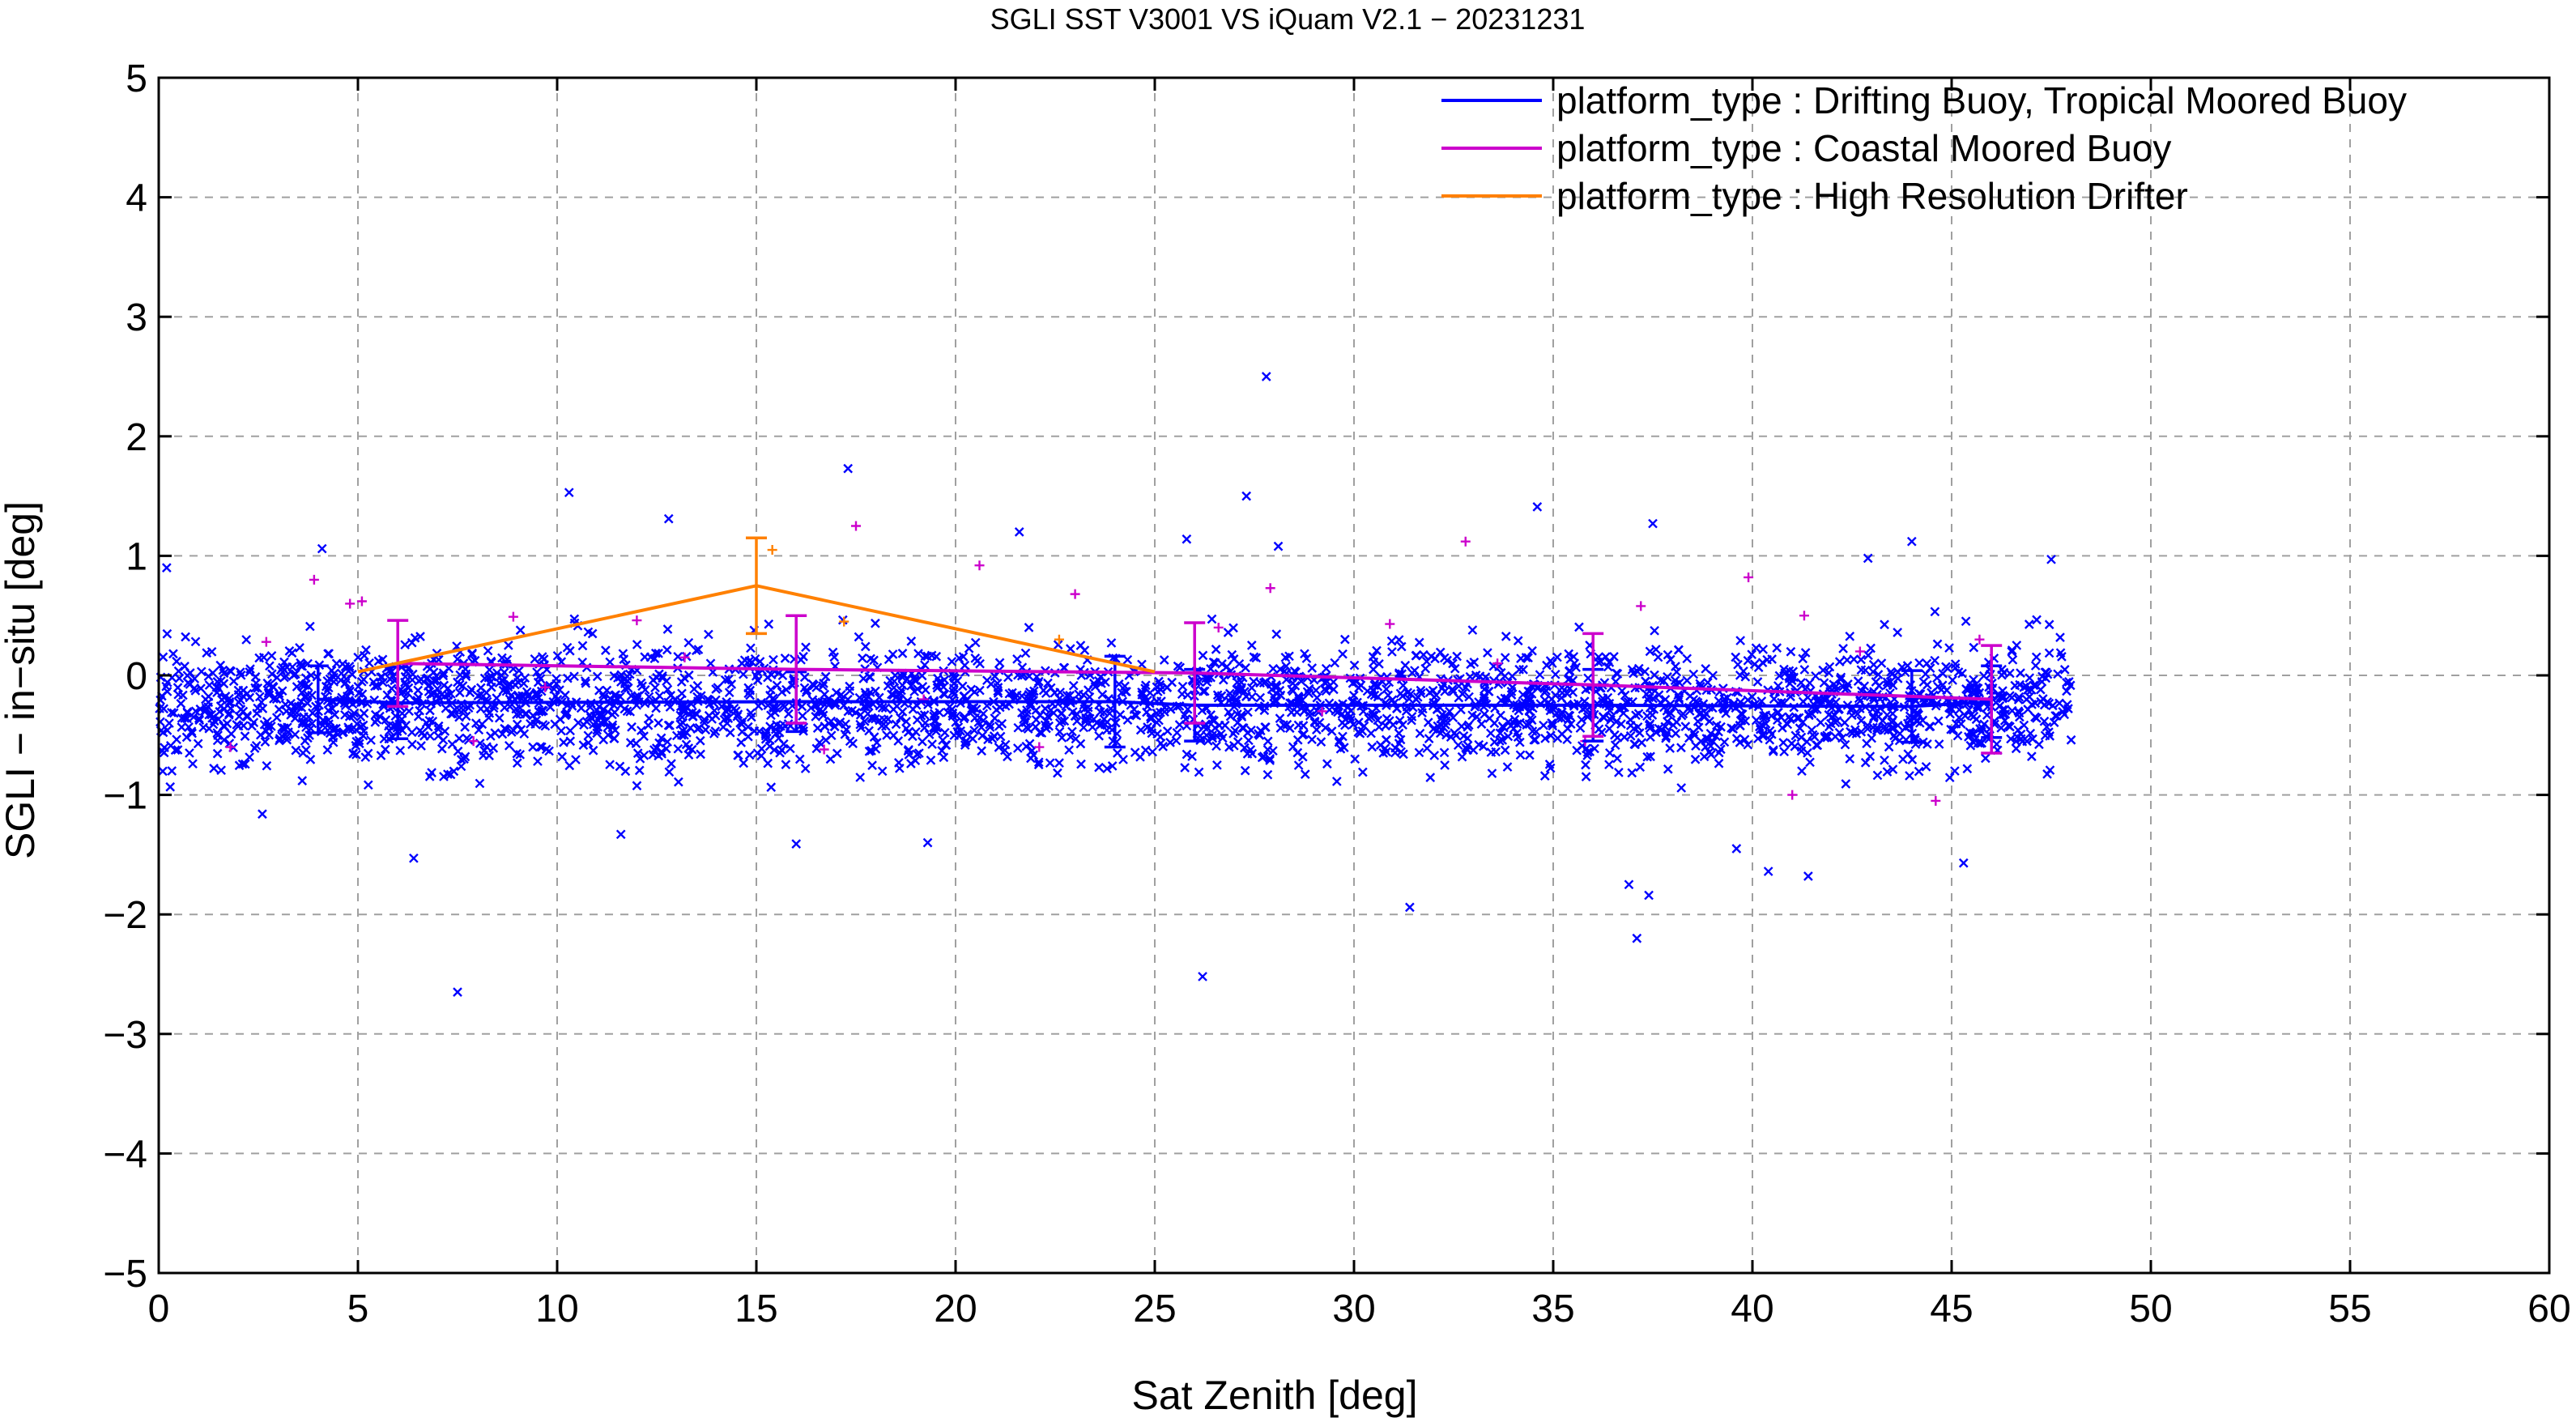 This screenshot has width=2576, height=1422. Describe the element at coordinates (136, 437) in the screenshot. I see `y-tick-label: 2` at that location.